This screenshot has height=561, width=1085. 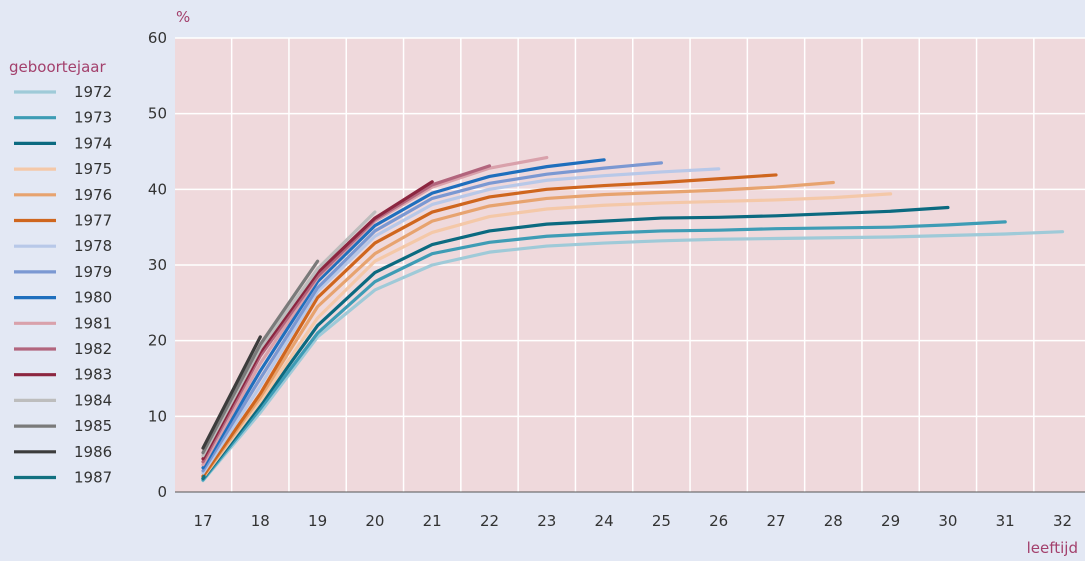 What do you see at coordinates (203, 477) in the screenshot?
I see `series-line-1987` at bounding box center [203, 477].